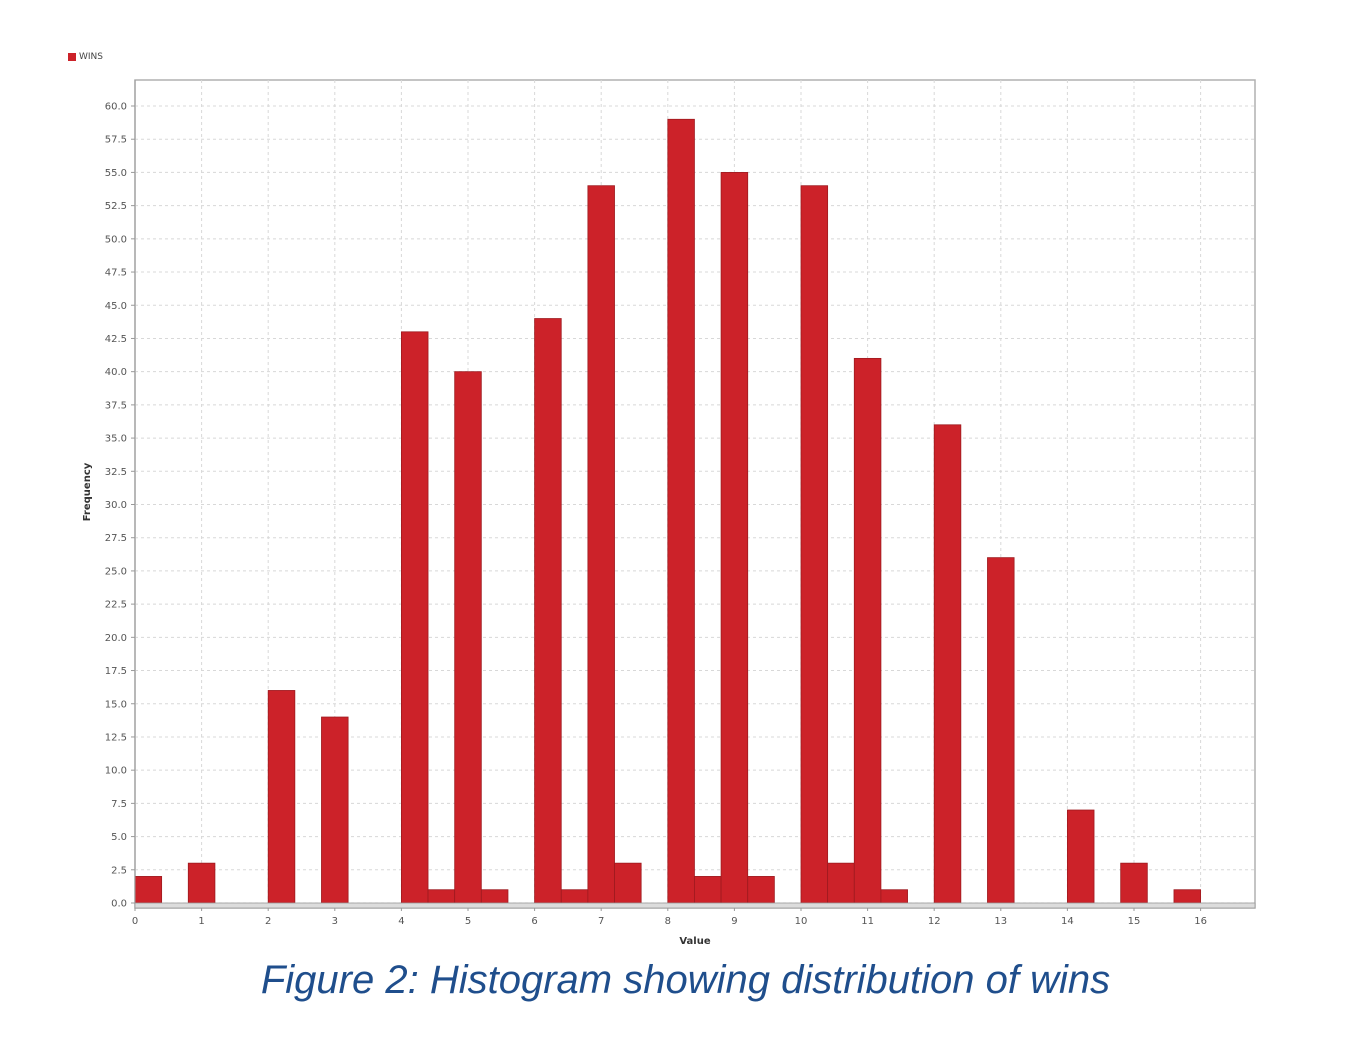 The width and height of the screenshot is (1371, 1047). I want to click on y-tick-label: 37.5, so click(116, 405).